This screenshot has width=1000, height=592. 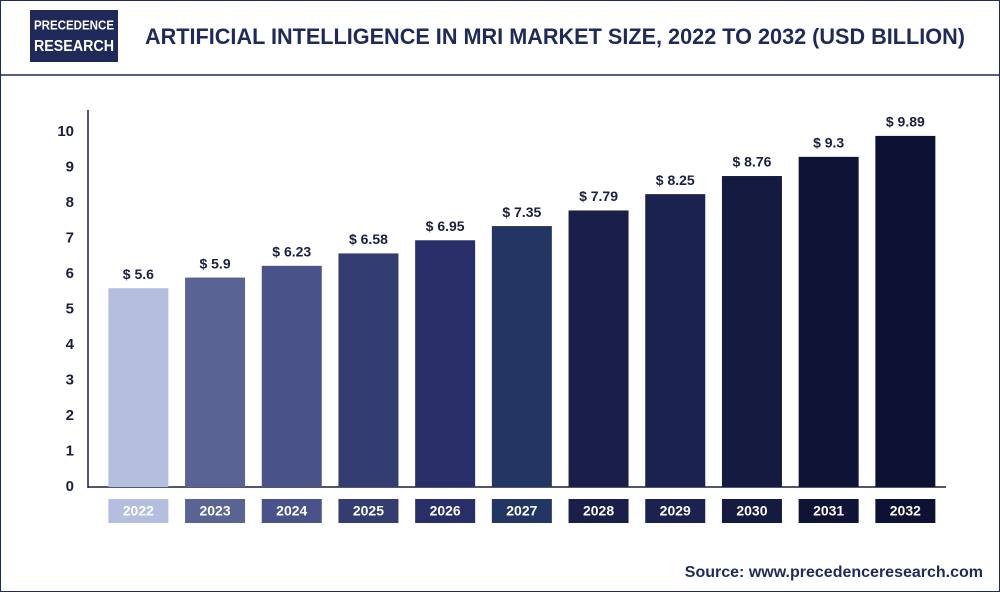 What do you see at coordinates (70, 166) in the screenshot?
I see `y-tick-label: 9` at bounding box center [70, 166].